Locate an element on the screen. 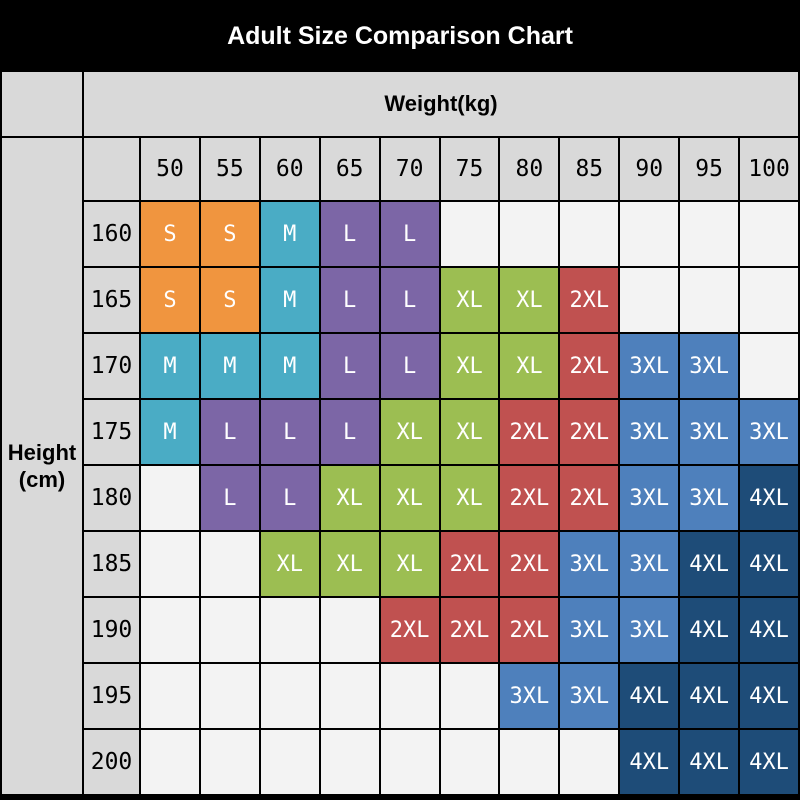 This screenshot has height=800, width=800. size-cell-180-100: 4XL is located at coordinates (769, 498).